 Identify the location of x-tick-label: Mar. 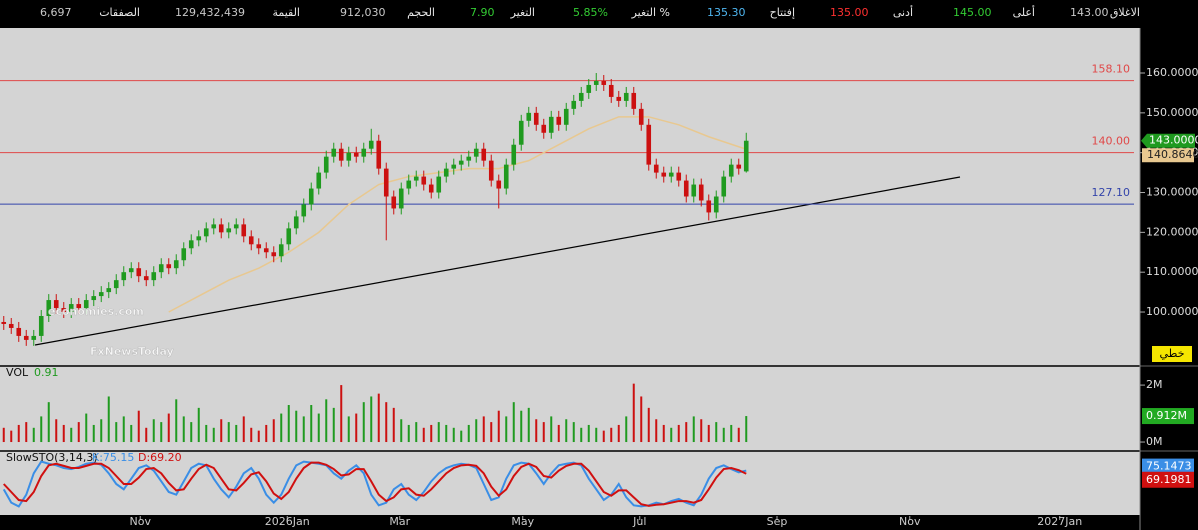
(399, 521).